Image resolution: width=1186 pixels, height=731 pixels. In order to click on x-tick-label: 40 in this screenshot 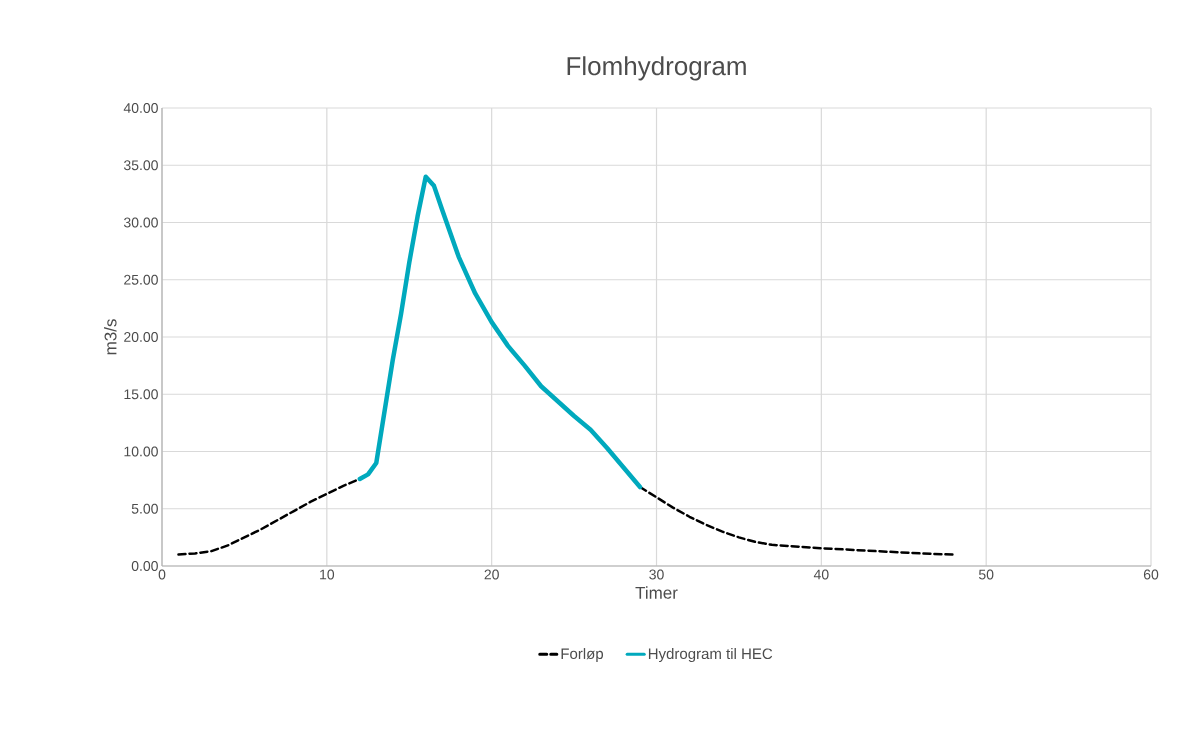, I will do `click(821, 574)`.